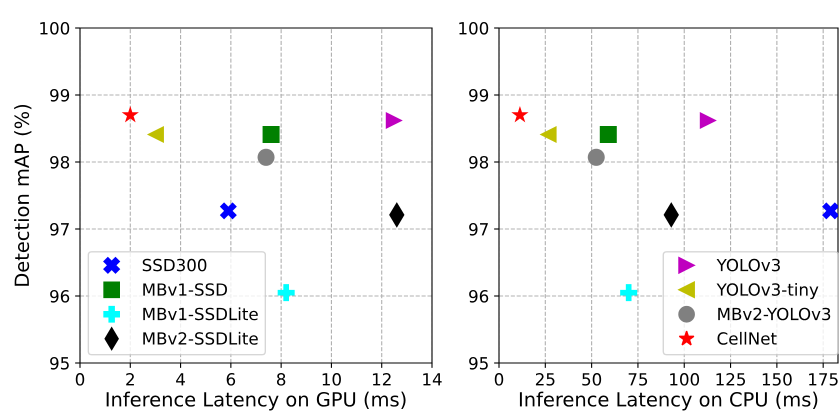  What do you see at coordinates (669, 401) in the screenshot?
I see `x-axis-title: Inference Latency on CPU (ms)` at bounding box center [669, 401].